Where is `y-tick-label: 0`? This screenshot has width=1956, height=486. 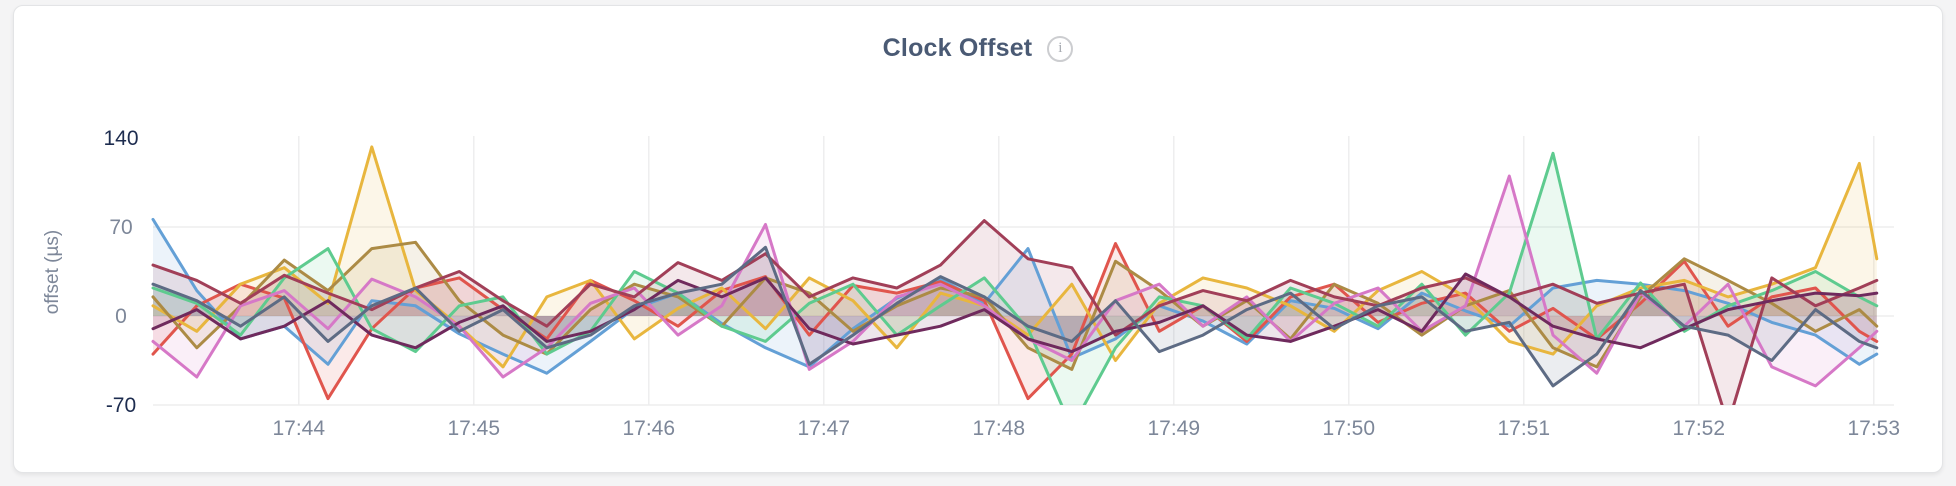
y-tick-label: 0 is located at coordinates (121, 316).